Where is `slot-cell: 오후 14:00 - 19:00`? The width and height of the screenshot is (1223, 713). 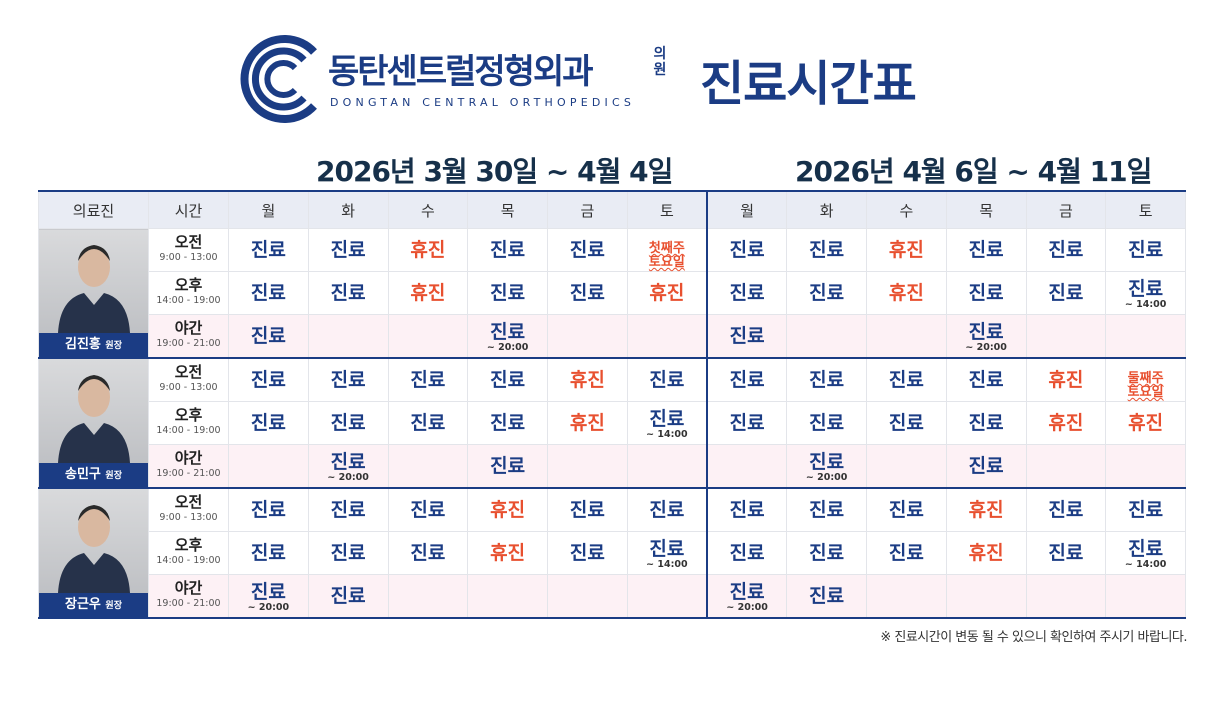
slot-cell: 오후 14:00 - 19:00 is located at coordinates (188, 553).